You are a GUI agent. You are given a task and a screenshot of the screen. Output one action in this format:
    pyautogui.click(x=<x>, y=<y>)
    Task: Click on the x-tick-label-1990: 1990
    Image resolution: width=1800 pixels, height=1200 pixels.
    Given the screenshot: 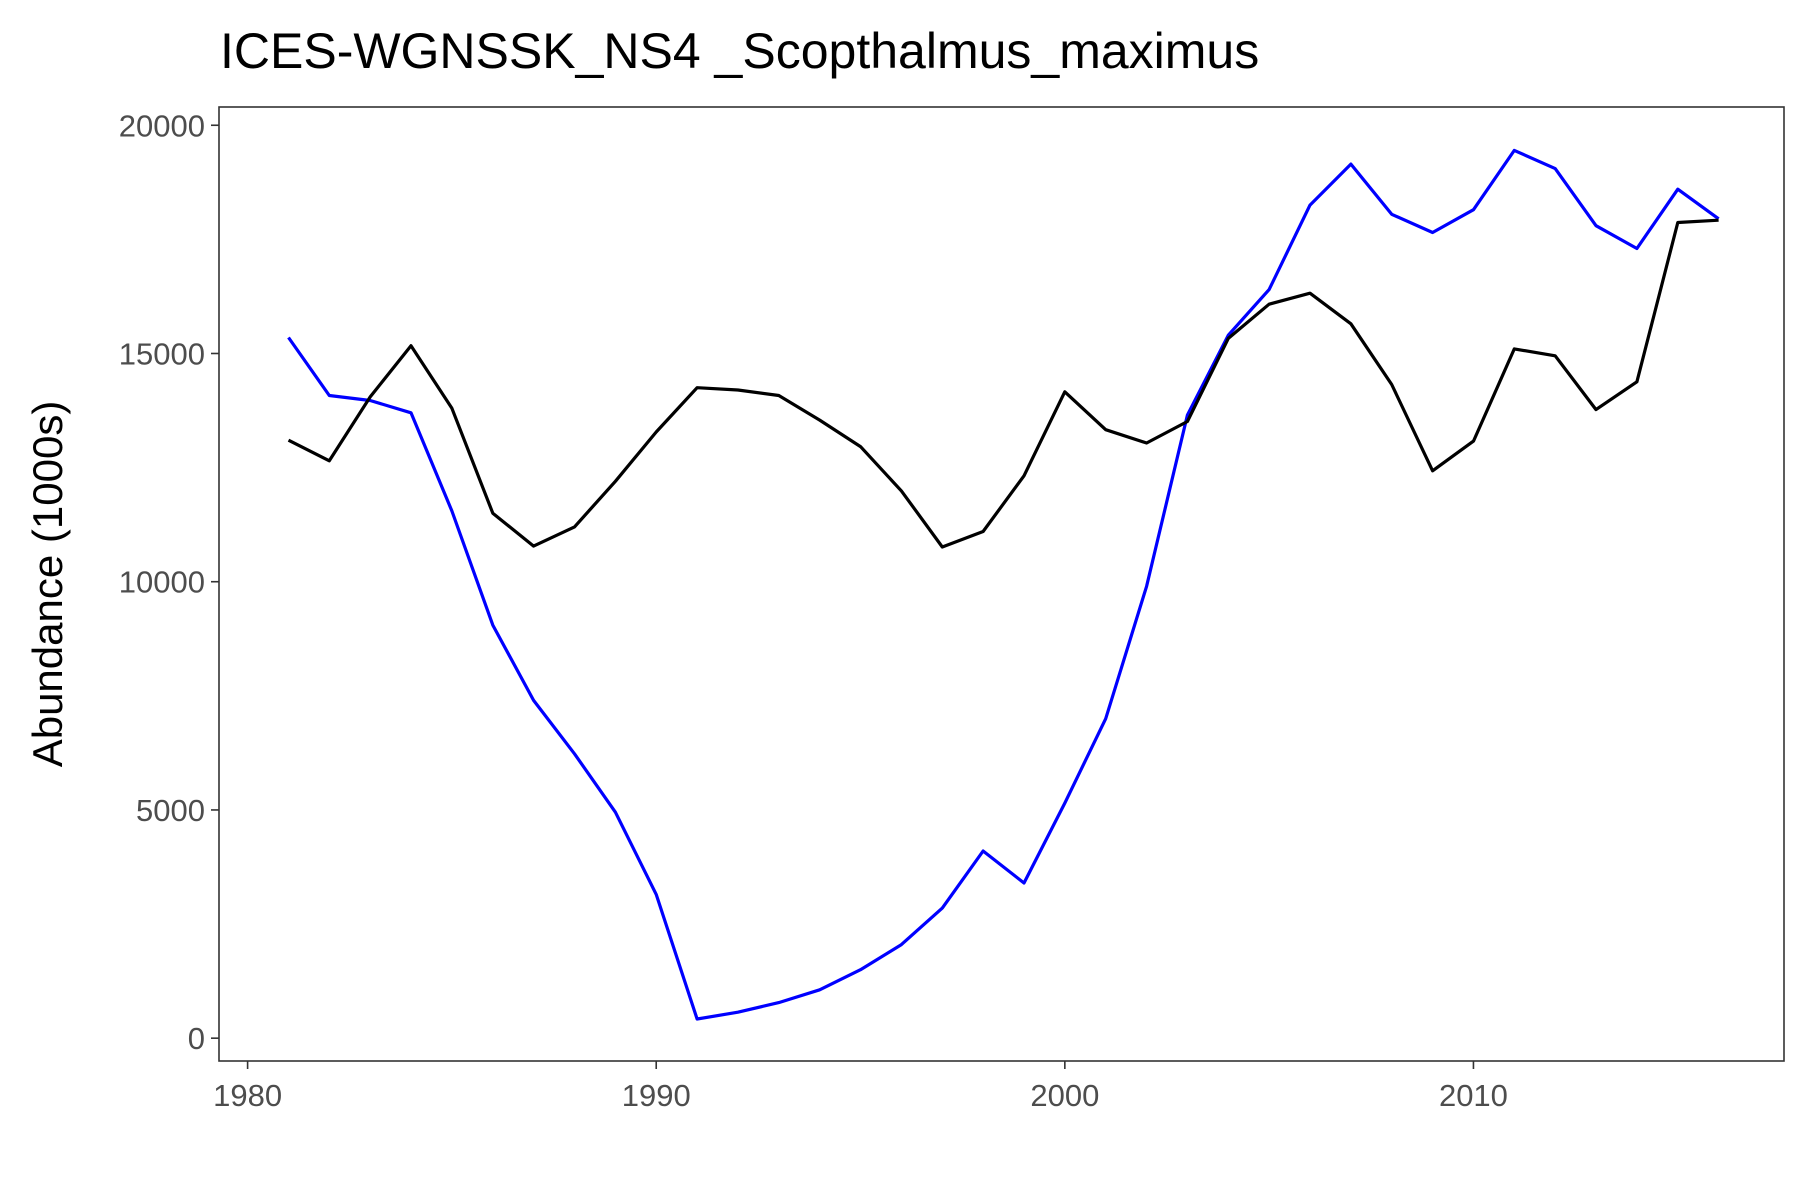 What is the action you would take?
    pyautogui.click(x=656, y=1095)
    